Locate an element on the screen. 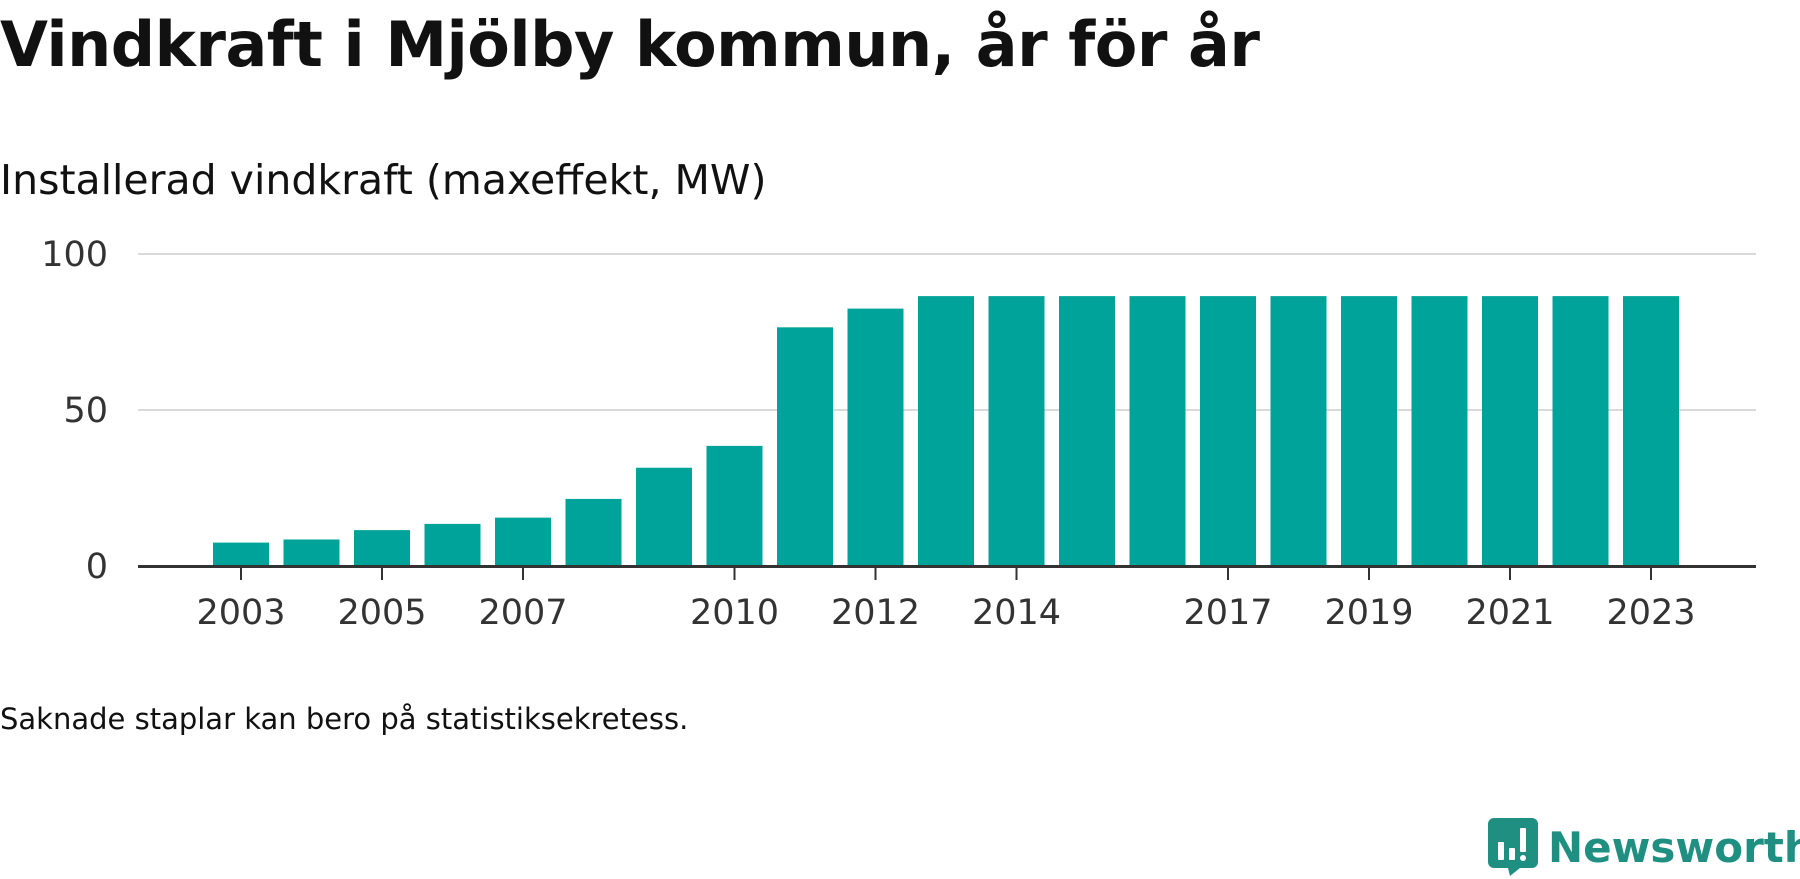 The width and height of the screenshot is (1800, 879). brand-name: Newsworthy is located at coordinates (1674, 847).